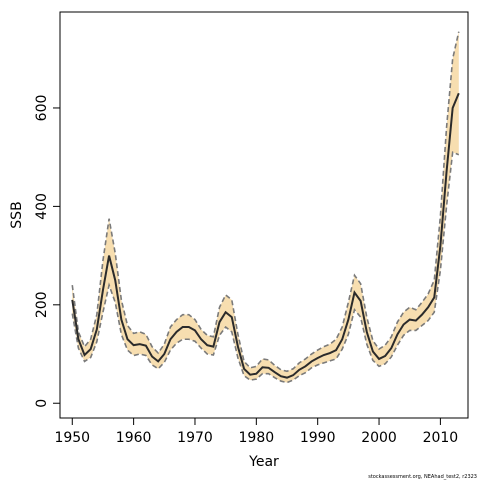 The width and height of the screenshot is (480, 480). Describe the element at coordinates (42, 108) in the screenshot. I see `y-tick-label: 600` at that location.